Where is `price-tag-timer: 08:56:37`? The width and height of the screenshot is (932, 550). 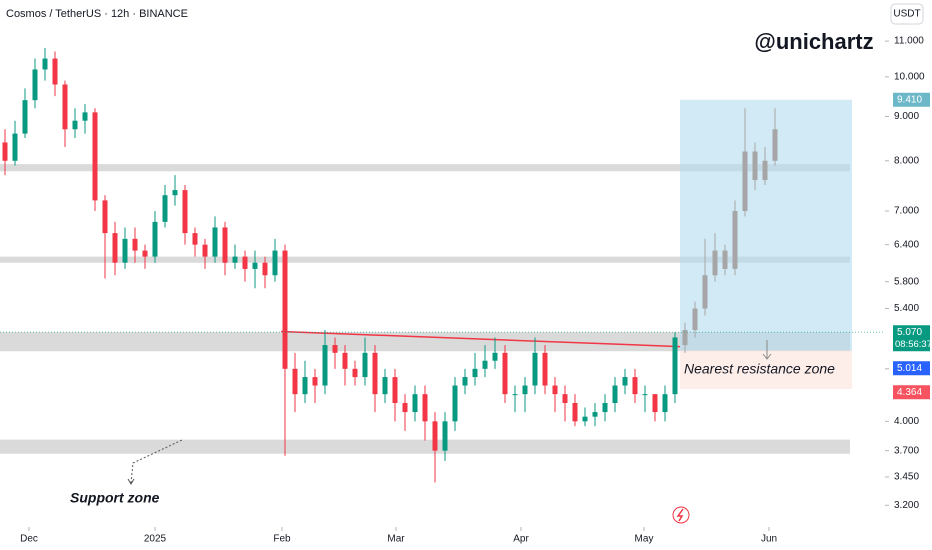 price-tag-timer: 08:56:37 is located at coordinates (913, 344).